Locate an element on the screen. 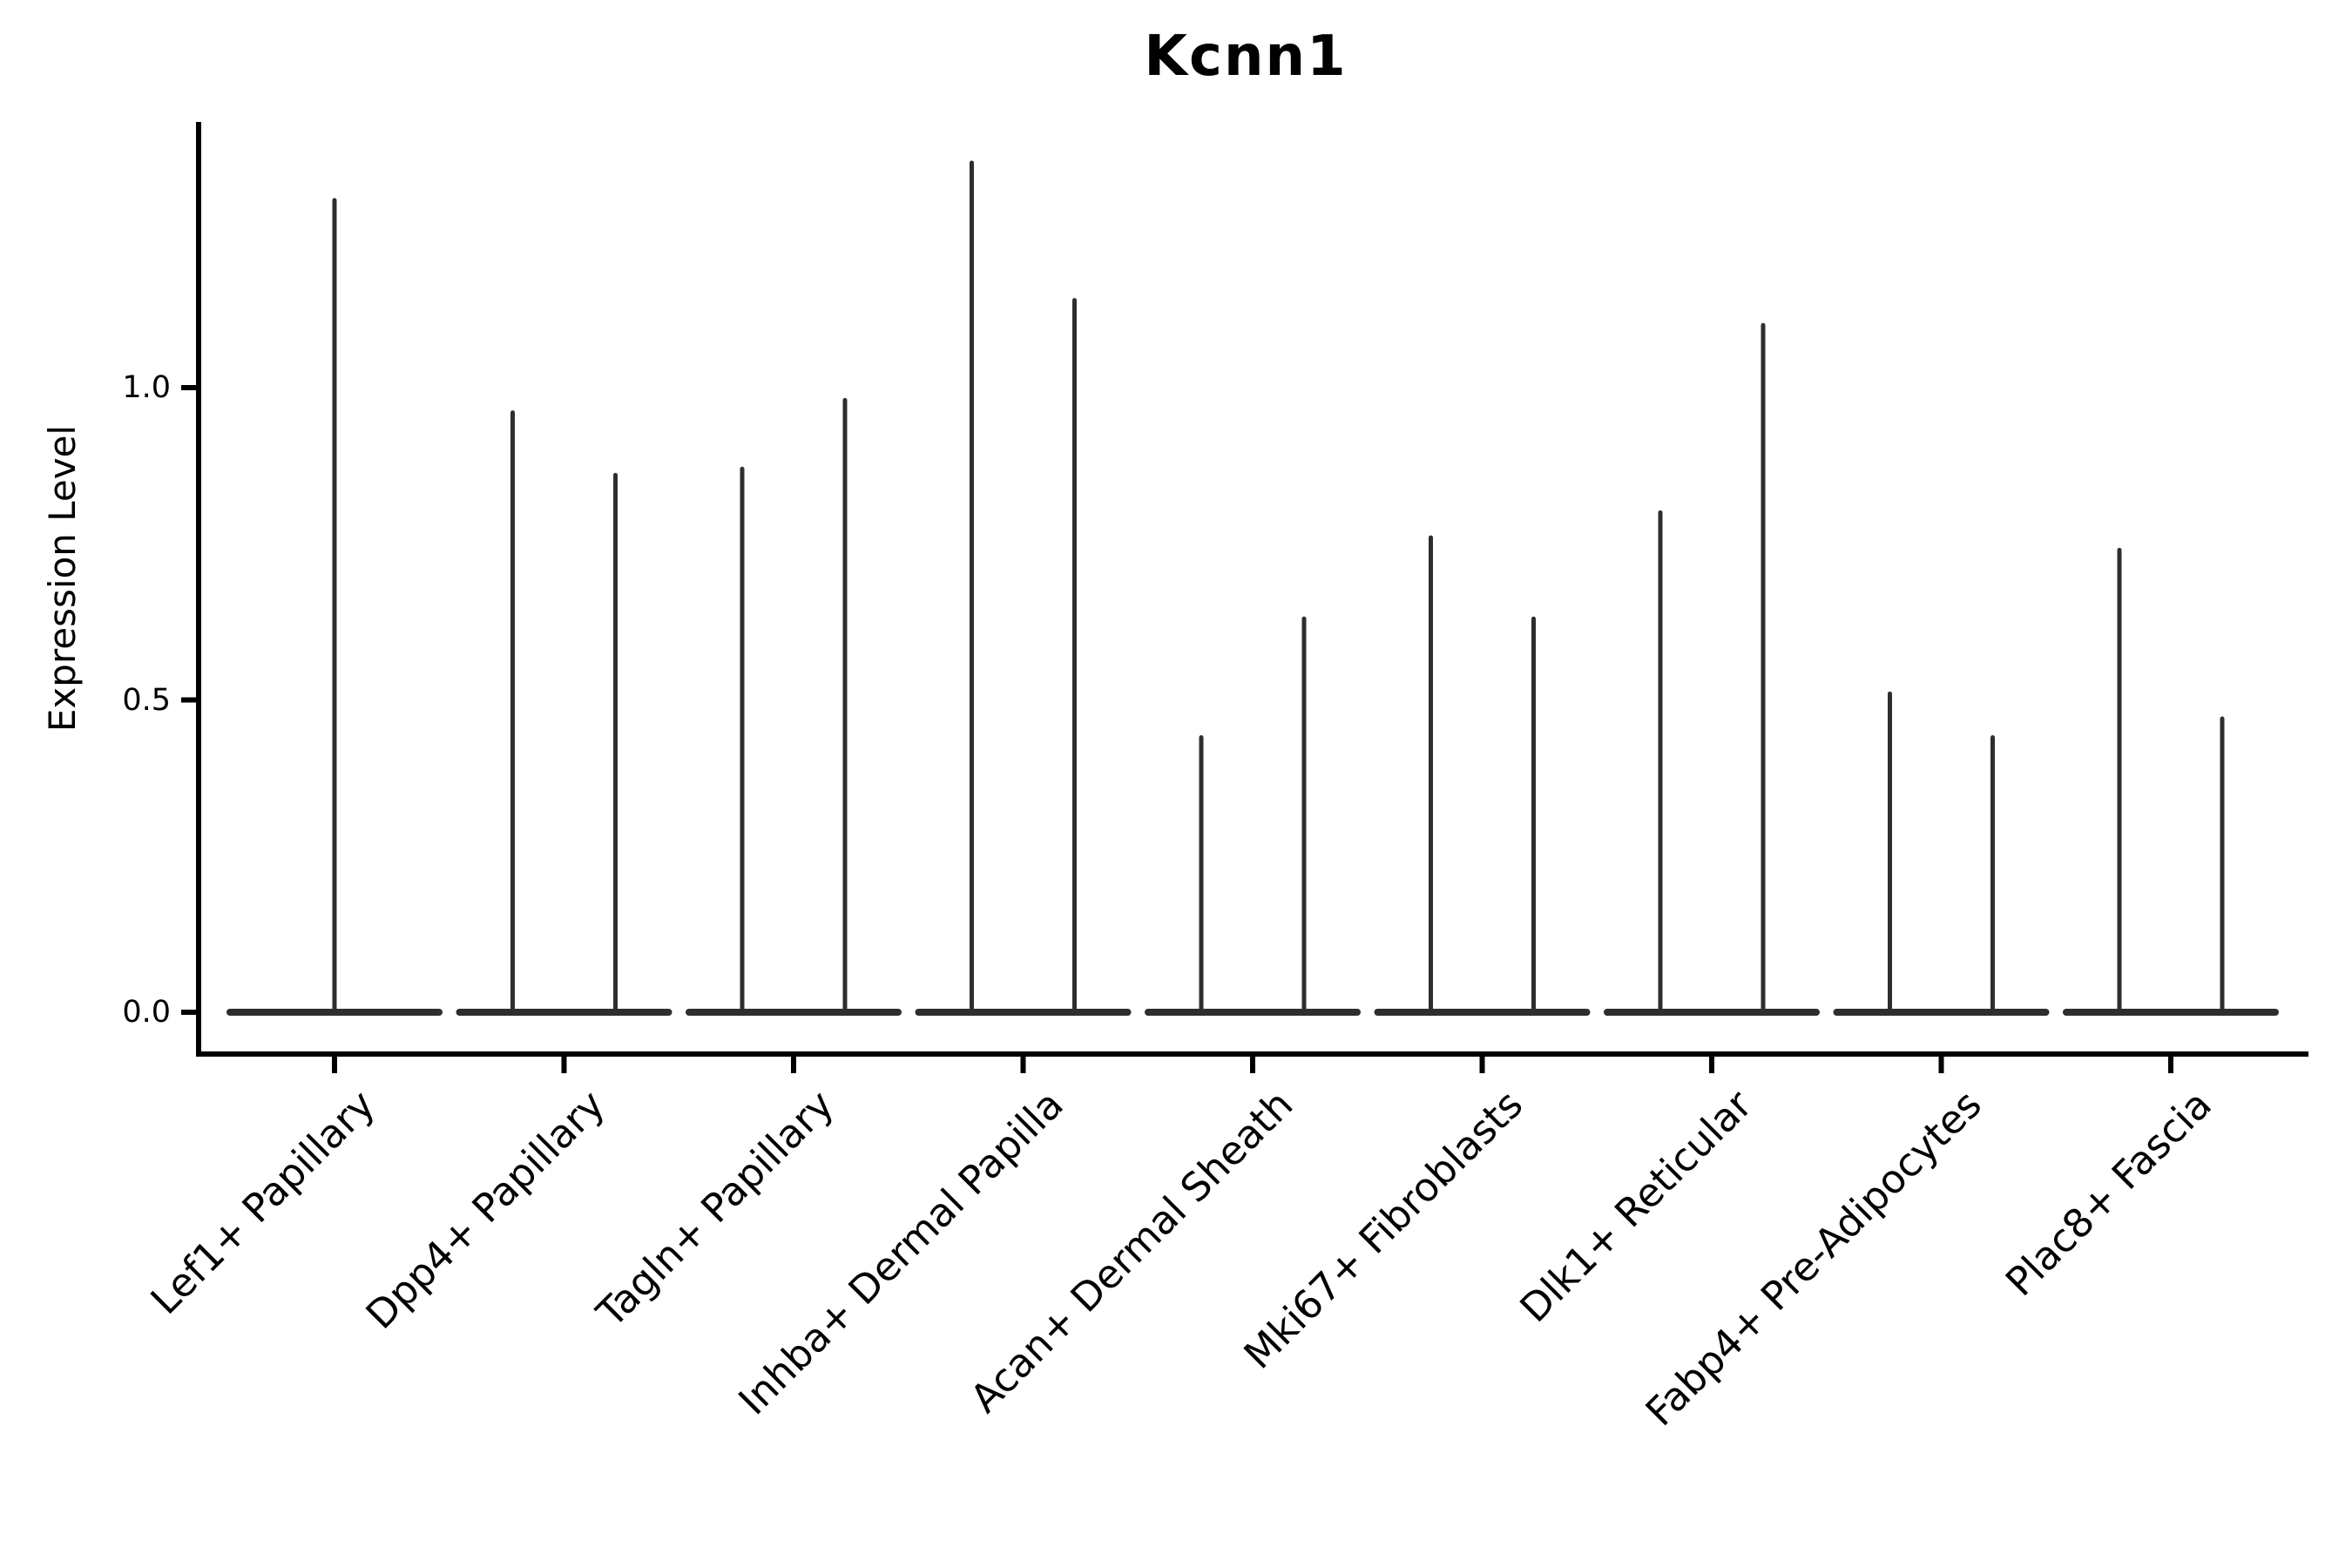  y-tick-label: 1.0 is located at coordinates (146, 388).